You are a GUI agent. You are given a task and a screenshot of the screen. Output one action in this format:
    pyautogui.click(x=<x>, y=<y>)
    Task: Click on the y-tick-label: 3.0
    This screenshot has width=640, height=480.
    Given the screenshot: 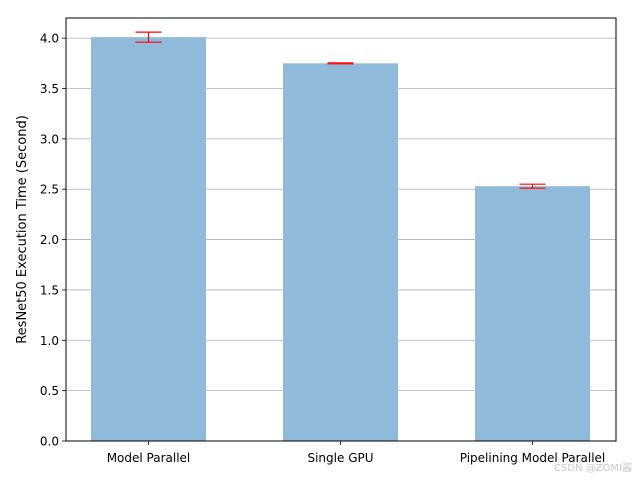 What is the action you would take?
    pyautogui.click(x=49, y=139)
    